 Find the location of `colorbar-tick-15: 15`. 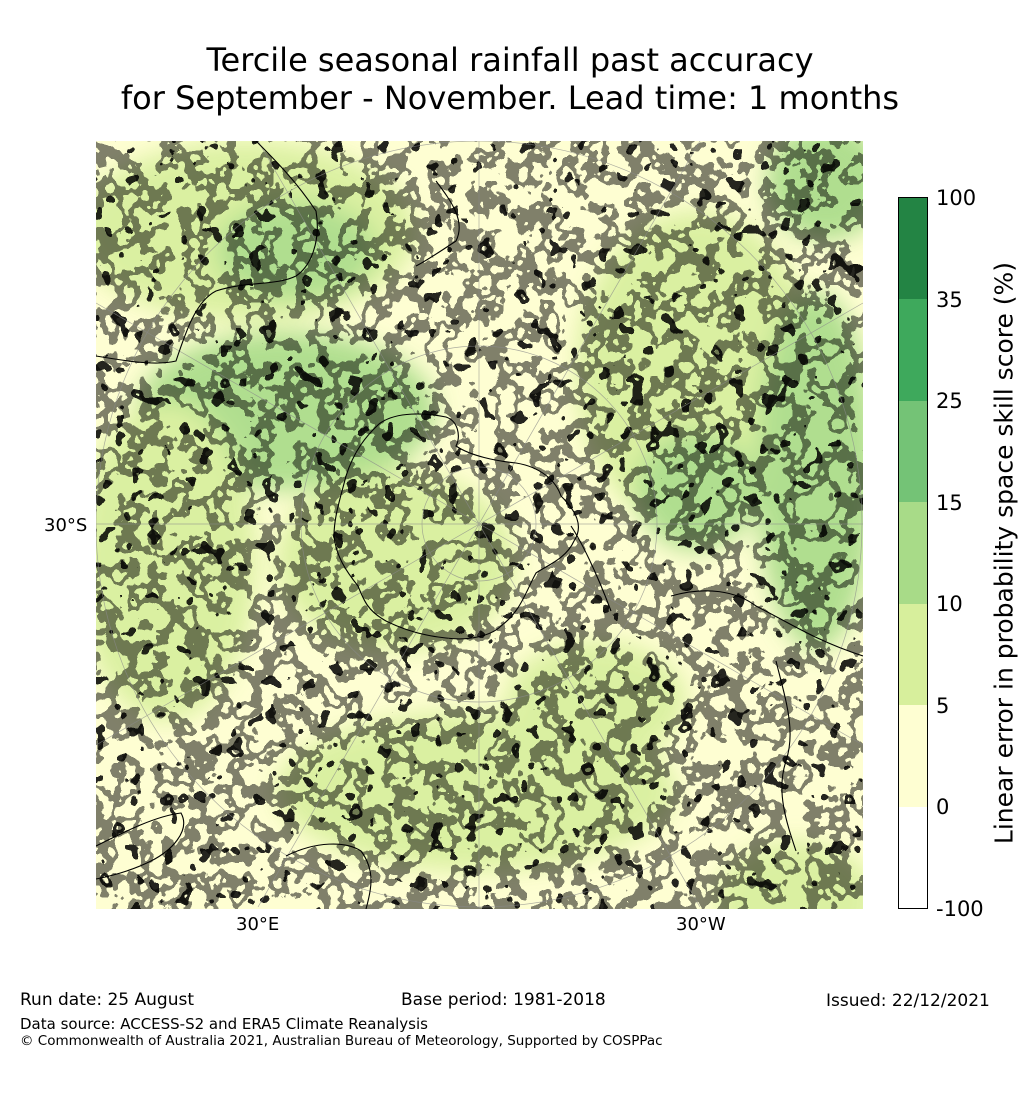

colorbar-tick-15: 15 is located at coordinates (949, 503).